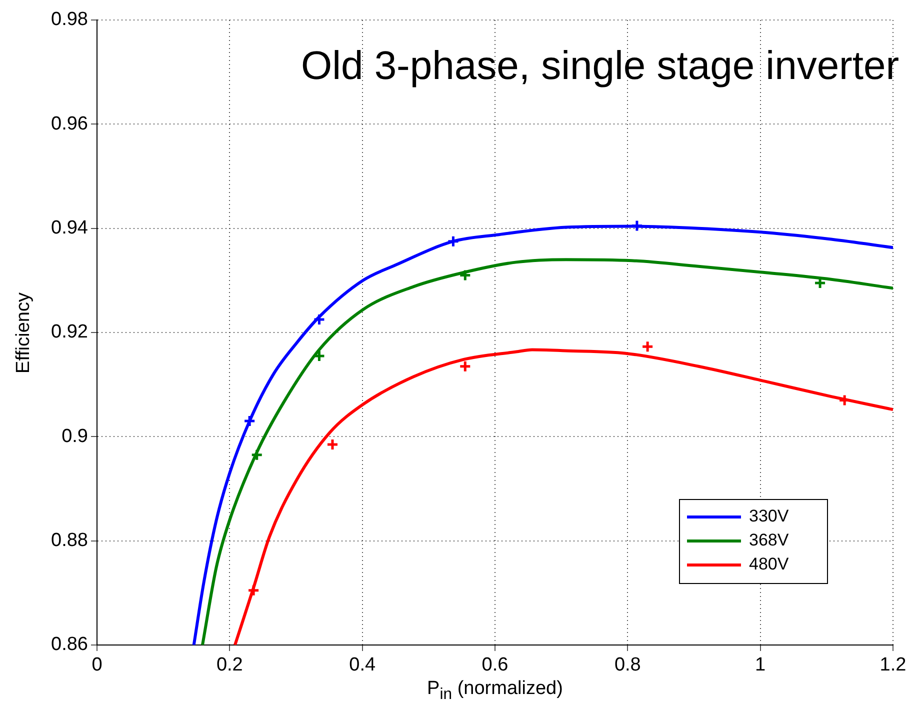 The image size is (921, 711). I want to click on y-tick-label: 0.92, so click(69, 332).